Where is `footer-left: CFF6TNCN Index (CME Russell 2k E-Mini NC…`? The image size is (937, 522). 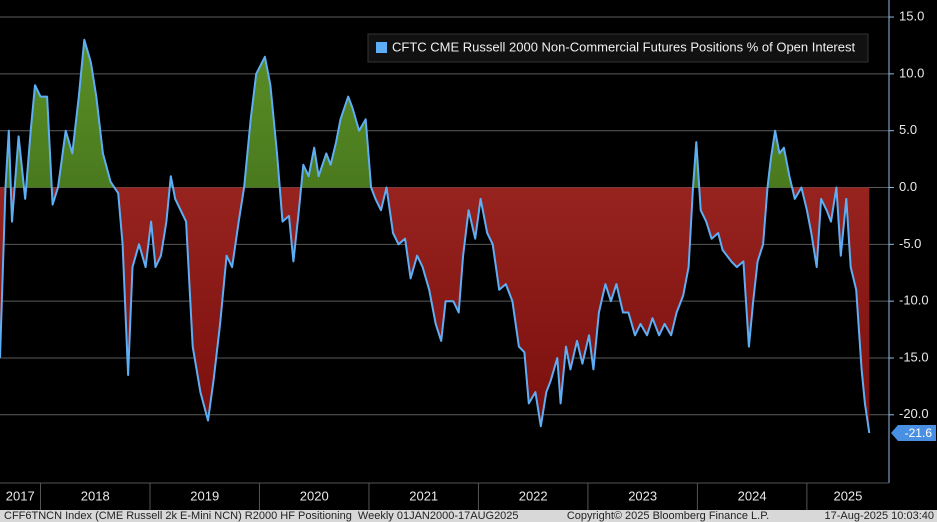 footer-left: CFF6TNCN Index (CME Russell 2k E-Mini NC… is located at coordinates (261, 516).